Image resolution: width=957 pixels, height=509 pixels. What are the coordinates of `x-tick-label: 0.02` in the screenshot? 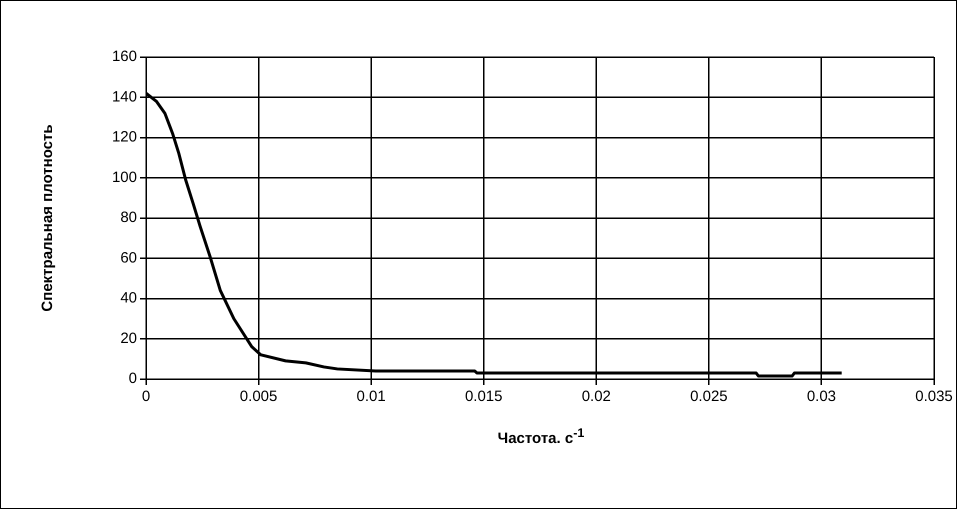 It's located at (596, 397).